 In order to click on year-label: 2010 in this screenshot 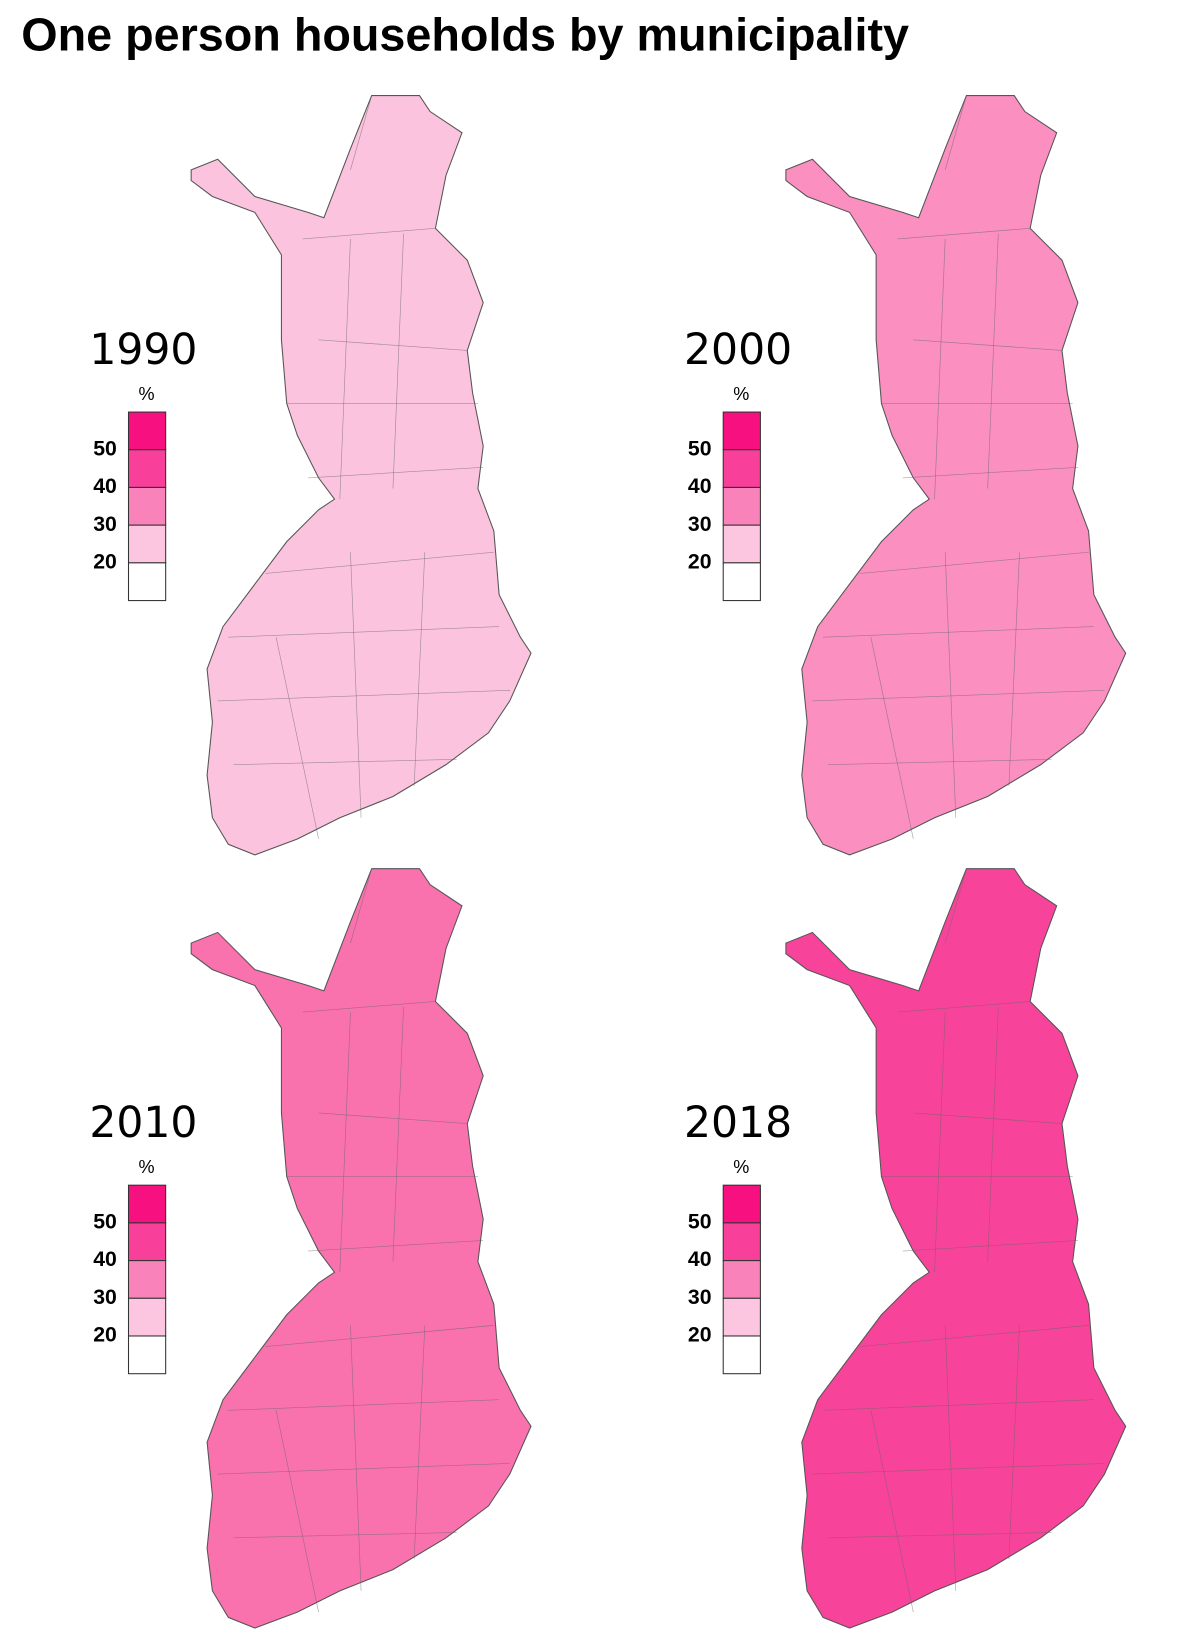, I will do `click(143, 1123)`.